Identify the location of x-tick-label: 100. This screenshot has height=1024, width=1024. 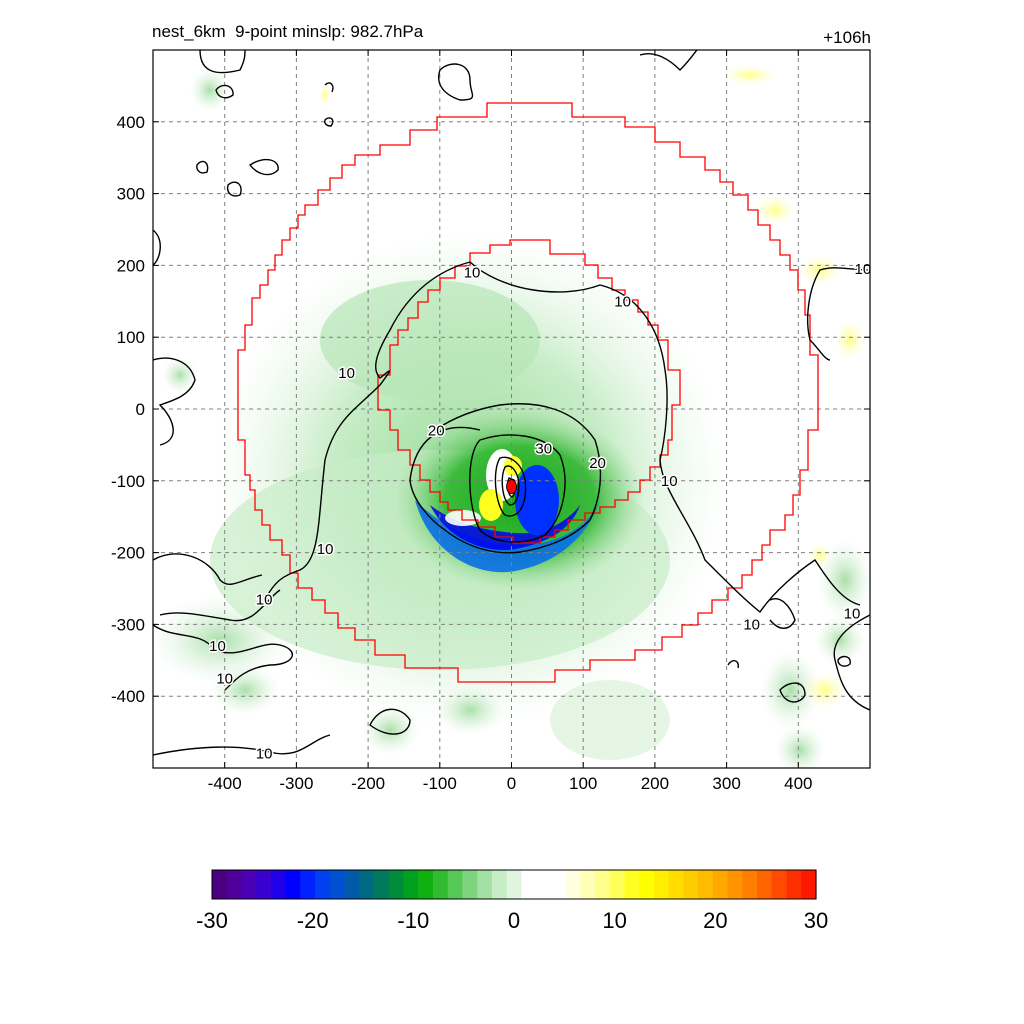
(583, 783).